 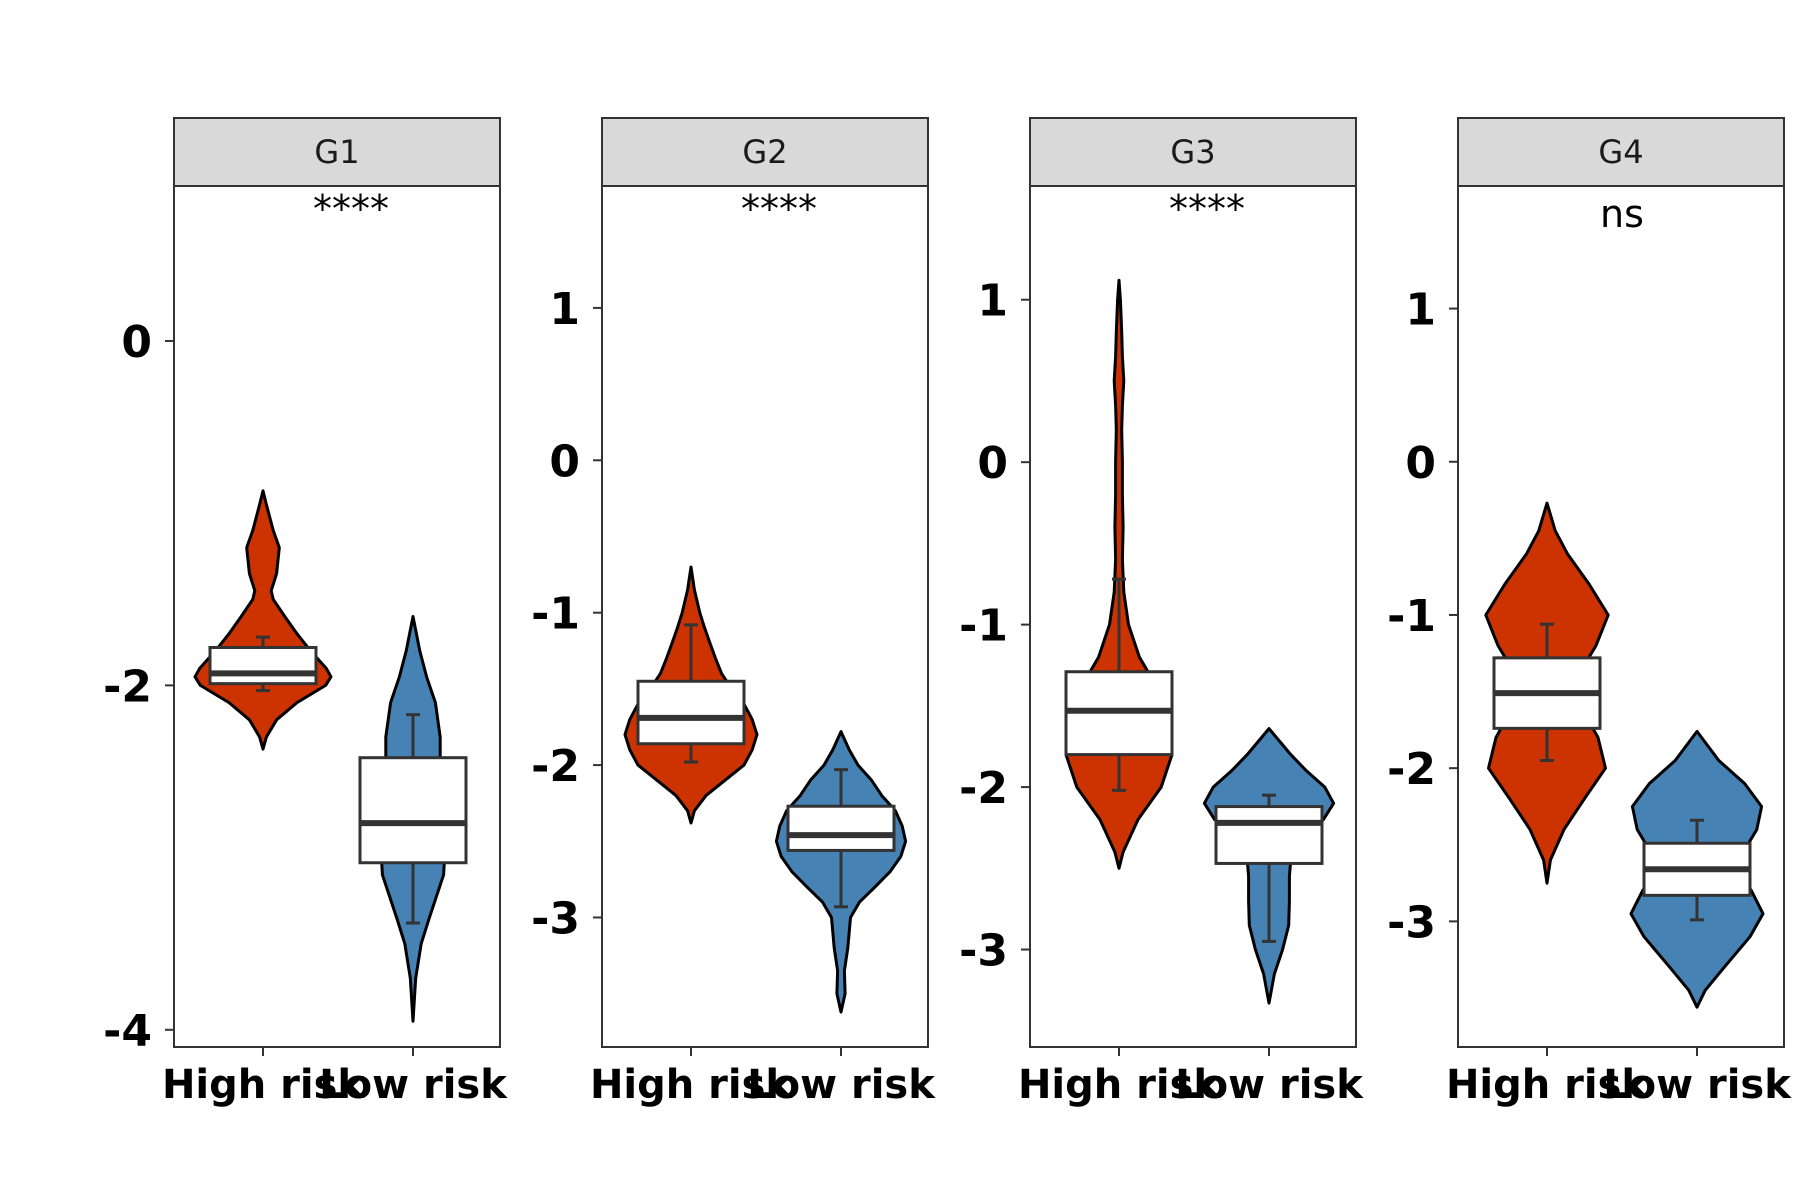 What do you see at coordinates (127, 1031) in the screenshot?
I see `y-tick-label: -4` at bounding box center [127, 1031].